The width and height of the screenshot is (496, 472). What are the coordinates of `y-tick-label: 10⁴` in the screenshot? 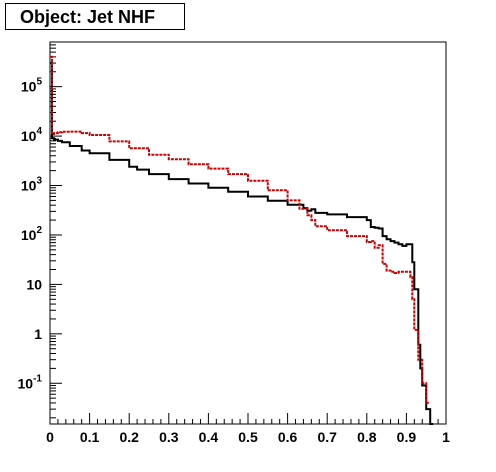 It's located at (32, 135).